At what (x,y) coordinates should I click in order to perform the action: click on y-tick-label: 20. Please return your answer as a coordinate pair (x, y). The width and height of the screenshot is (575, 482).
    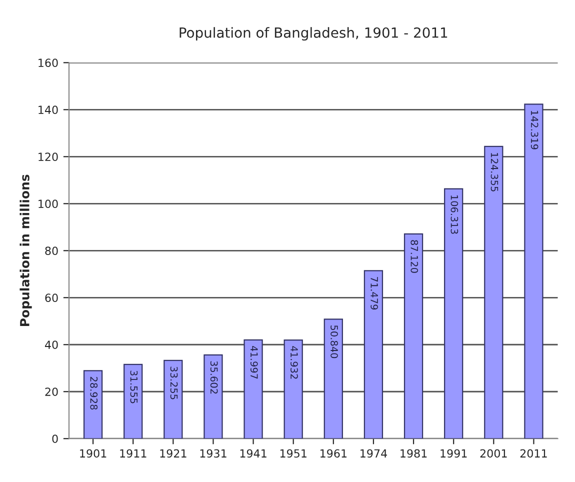
    Looking at the image, I should click on (51, 392).